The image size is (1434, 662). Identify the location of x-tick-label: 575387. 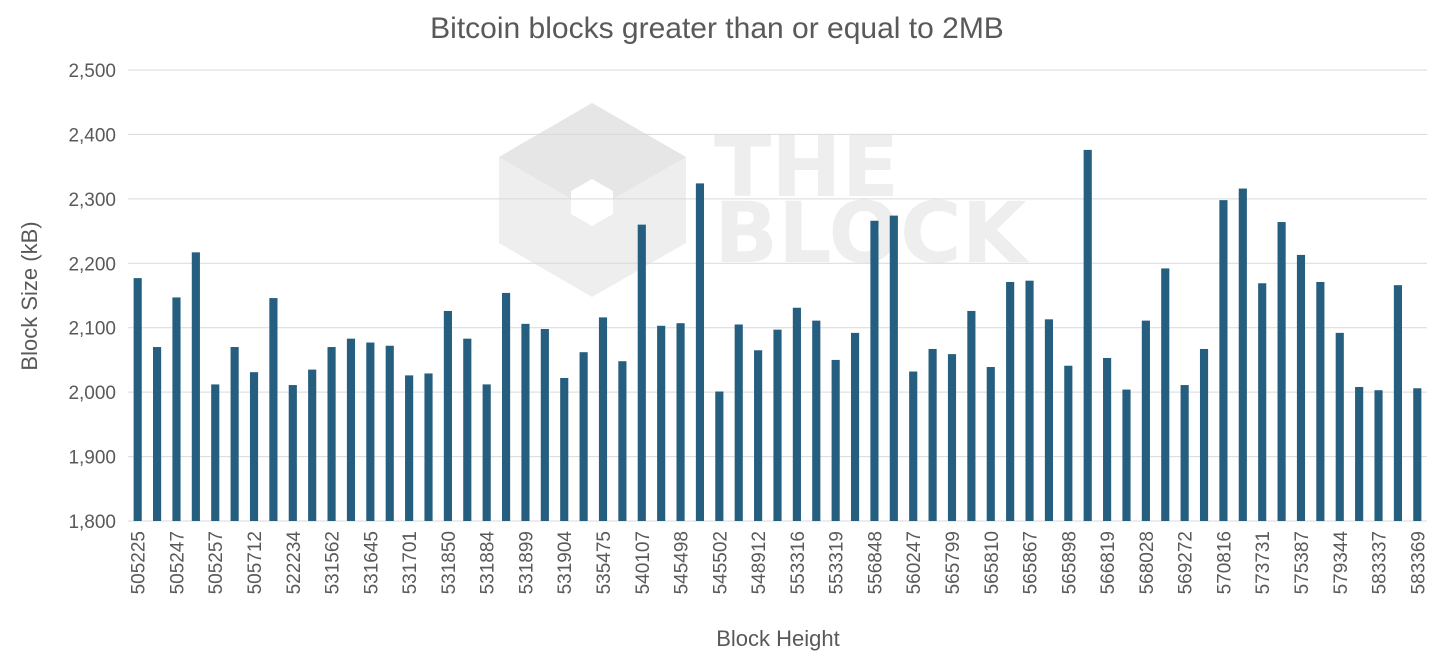
(1302, 562).